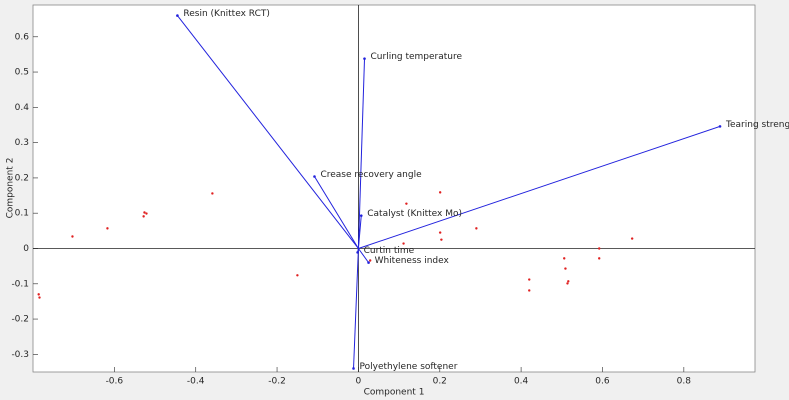 Image resolution: width=789 pixels, height=400 pixels. What do you see at coordinates (757, 125) in the screenshot?
I see `vector-label: Tearing strength` at bounding box center [757, 125].